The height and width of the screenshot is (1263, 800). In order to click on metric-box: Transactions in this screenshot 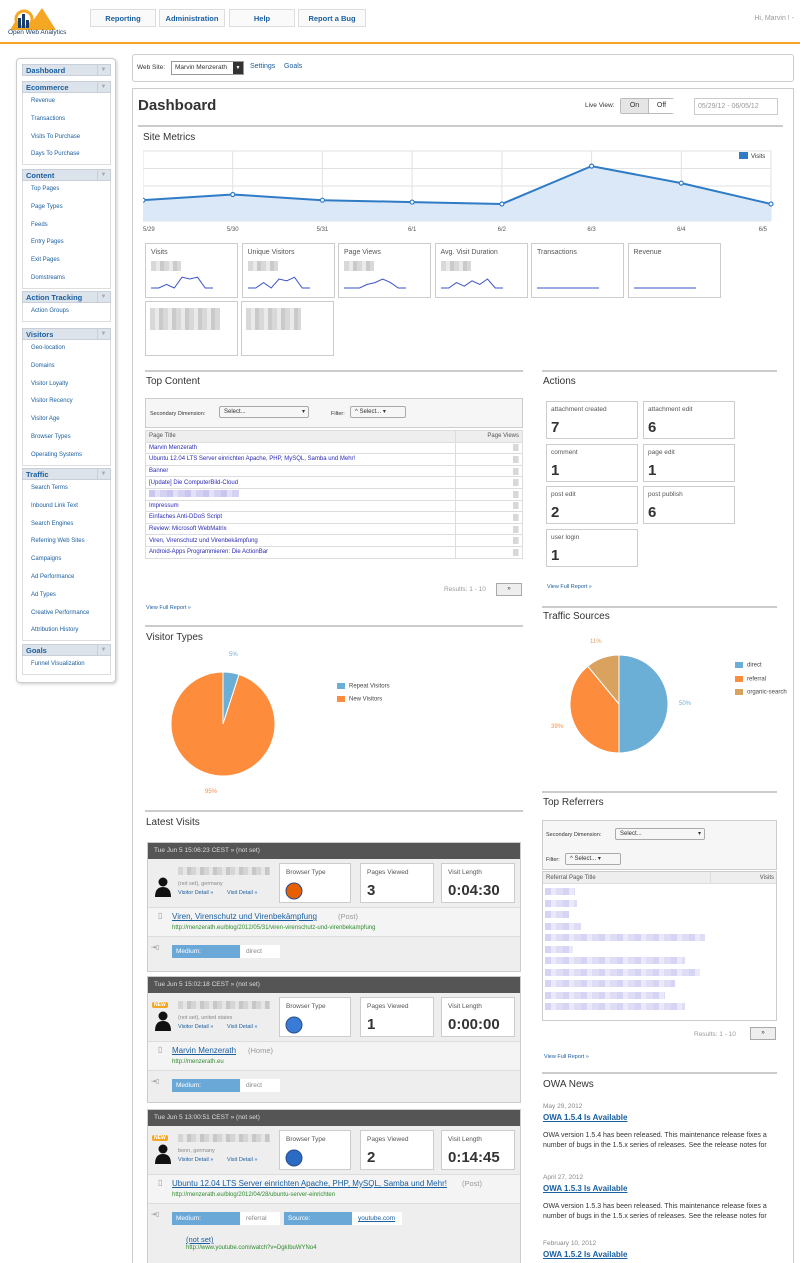, I will do `click(577, 270)`.